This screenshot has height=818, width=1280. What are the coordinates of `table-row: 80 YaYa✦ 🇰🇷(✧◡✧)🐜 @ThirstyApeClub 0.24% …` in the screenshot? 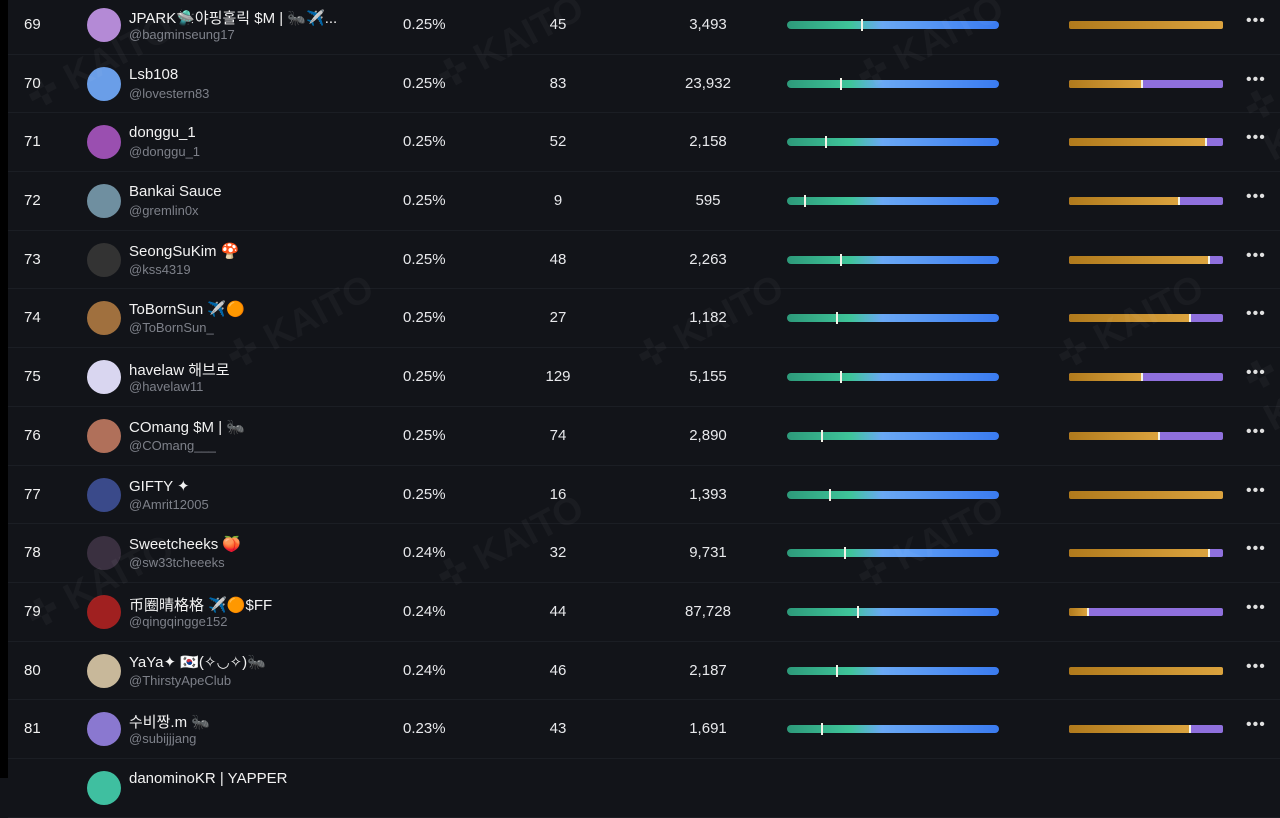 It's located at (644, 671).